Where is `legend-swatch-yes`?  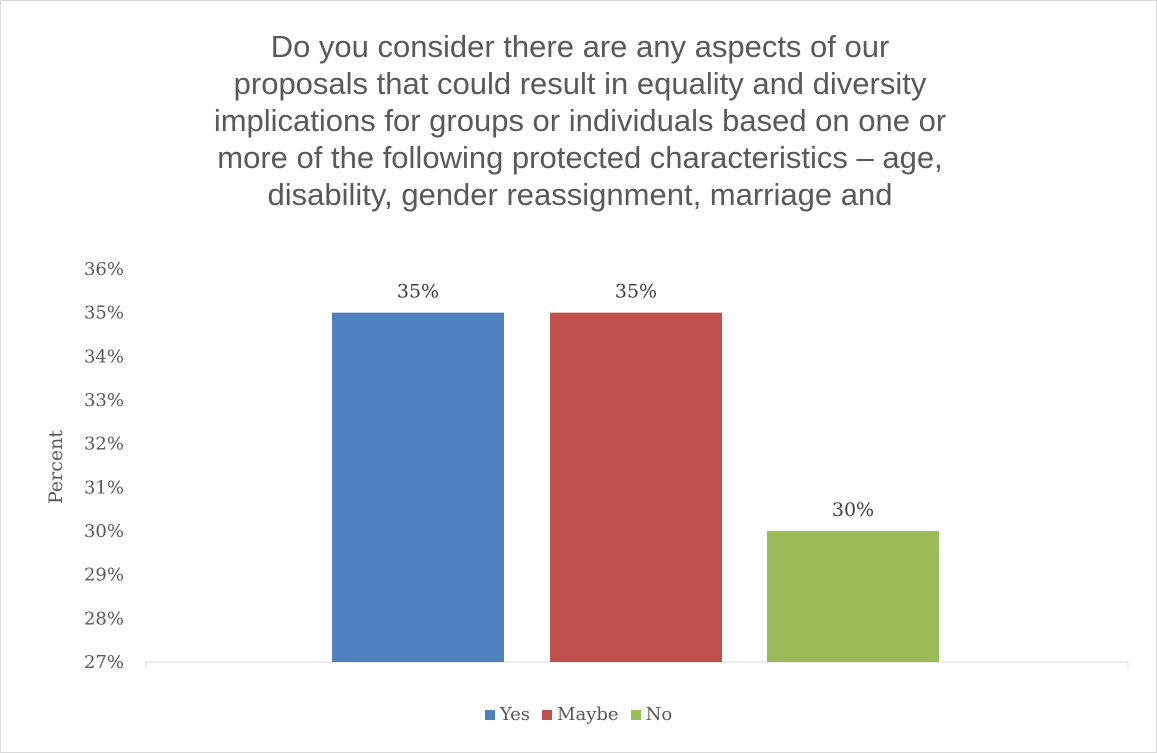 legend-swatch-yes is located at coordinates (489, 714).